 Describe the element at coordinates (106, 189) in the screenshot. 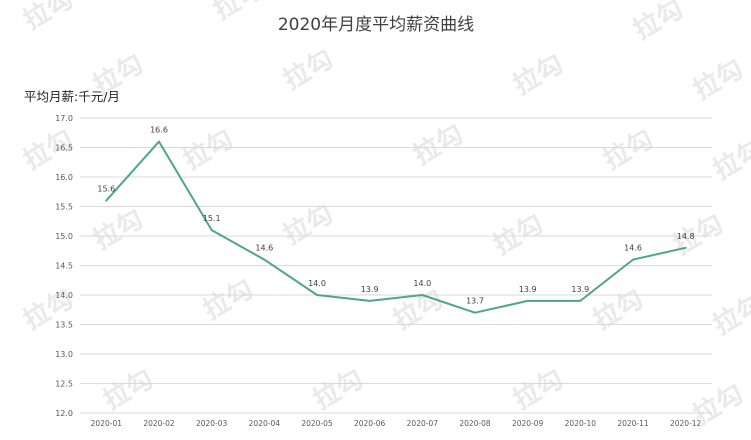

I see `data-label: 15.6` at that location.